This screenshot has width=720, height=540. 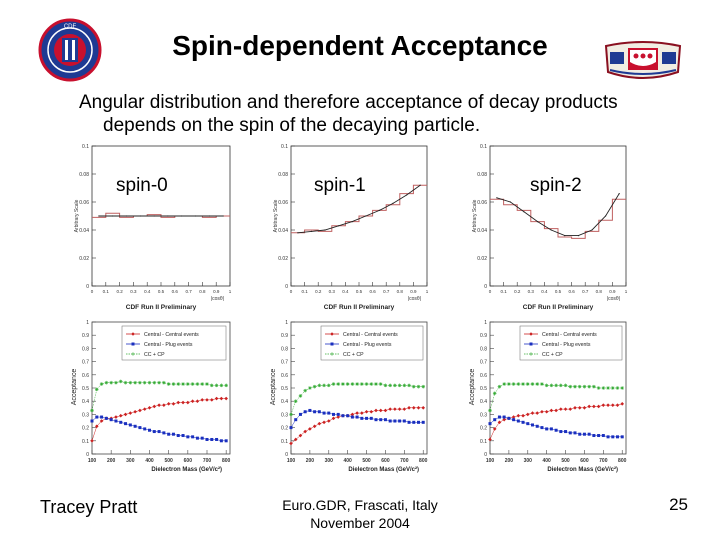 I want to click on x-tick-label: 0.4, so click(x=544, y=291).